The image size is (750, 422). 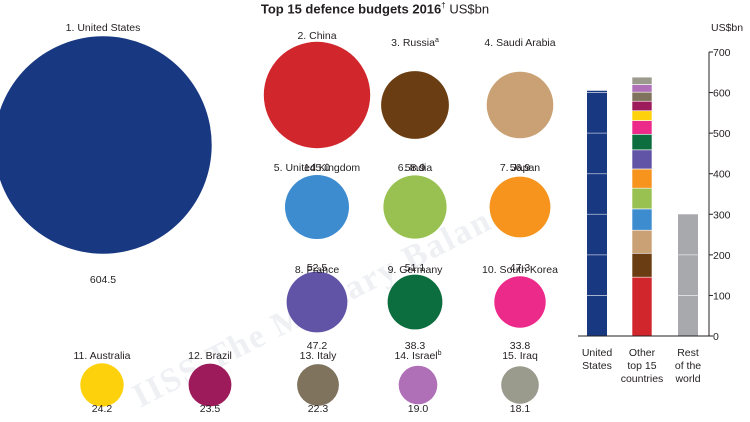 What do you see at coordinates (722, 175) in the screenshot?
I see `y-tick-label-400: 400` at bounding box center [722, 175].